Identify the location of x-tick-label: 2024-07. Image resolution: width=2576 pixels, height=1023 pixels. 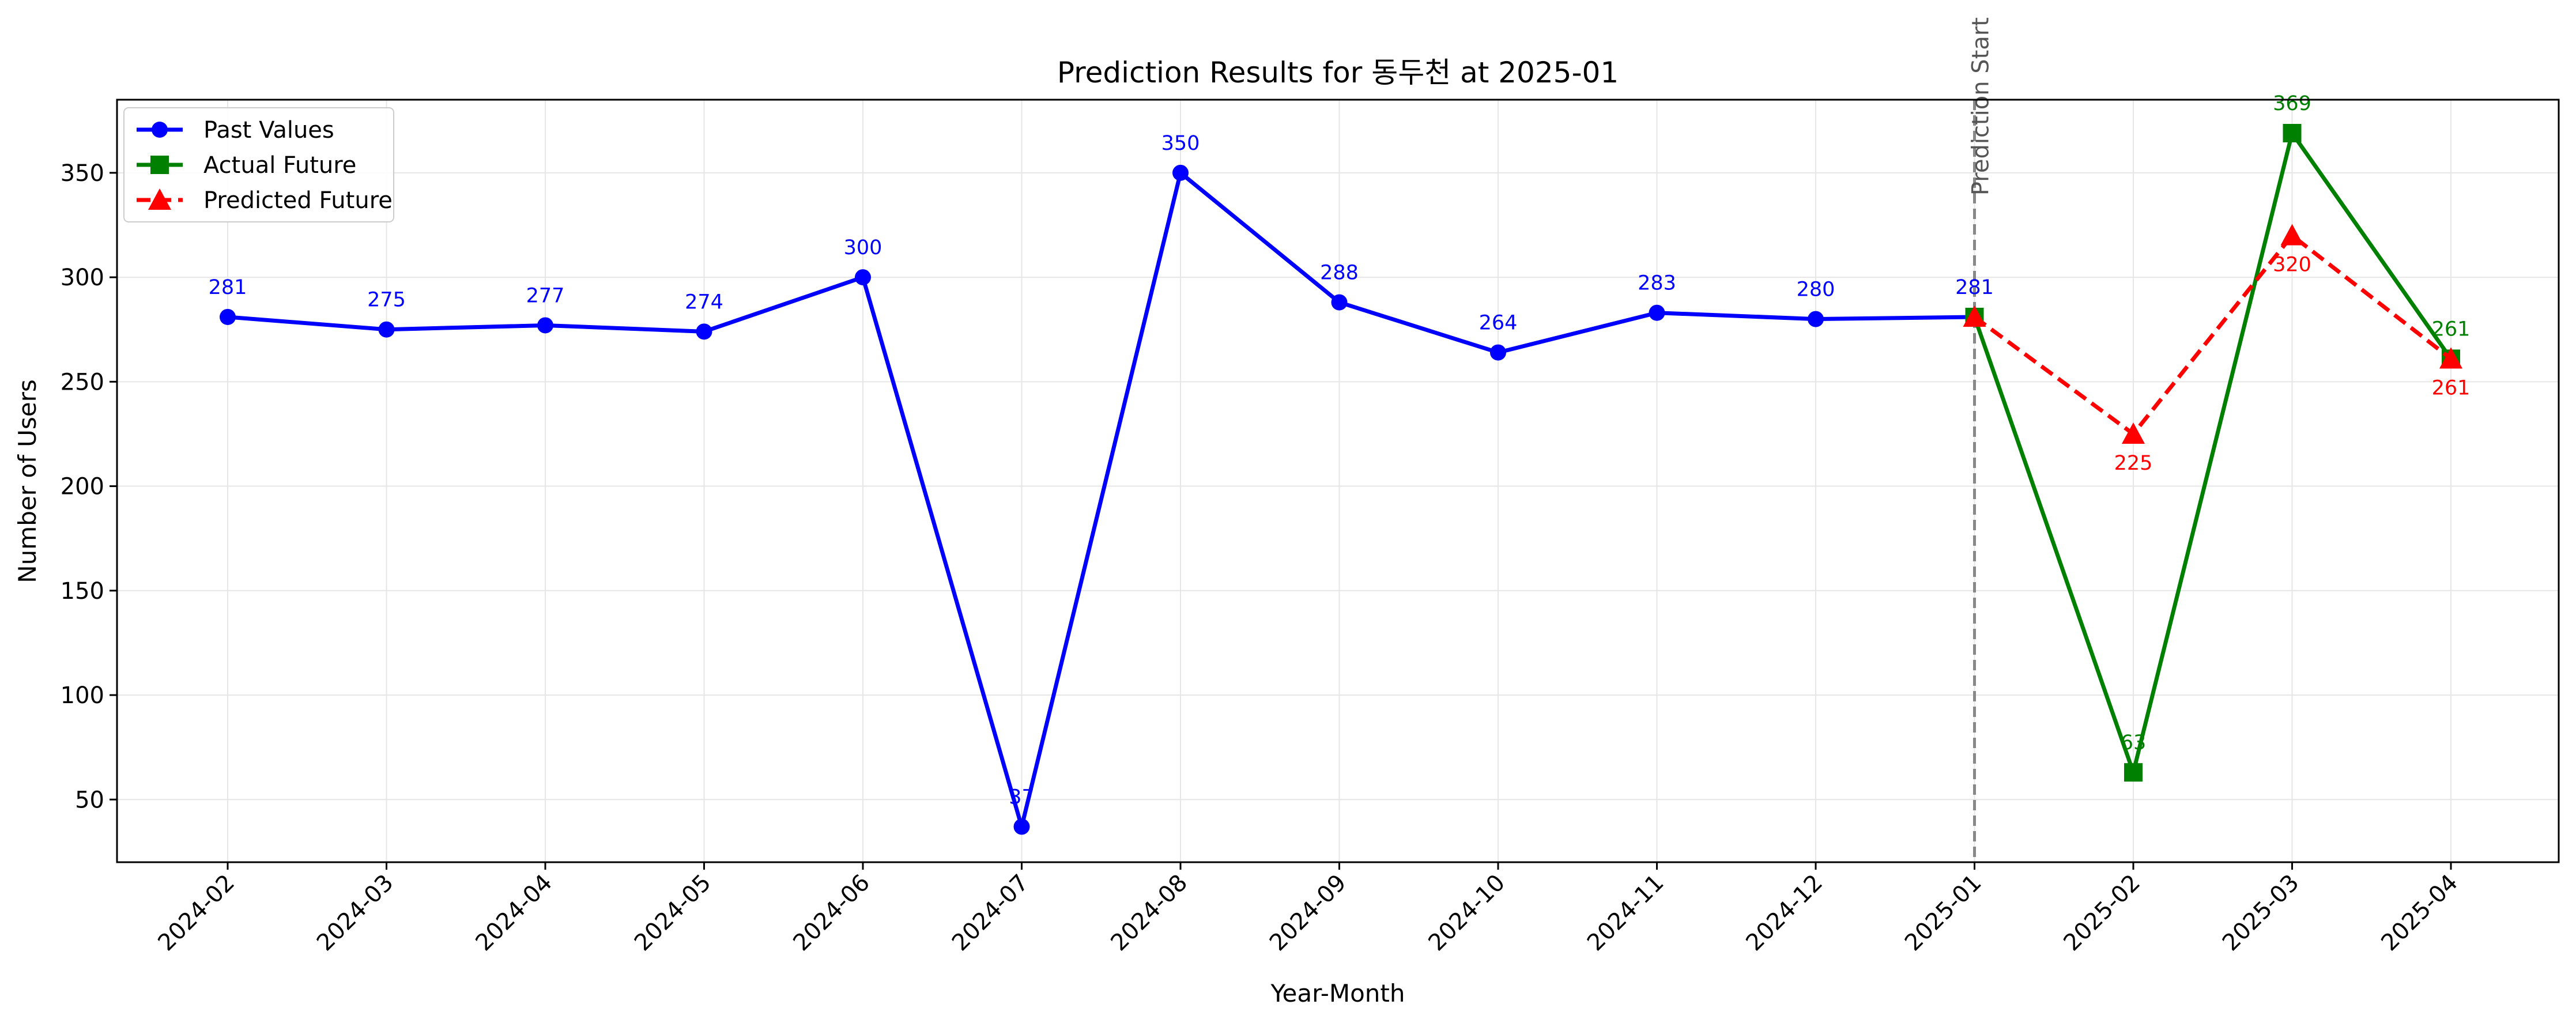
(990, 914).